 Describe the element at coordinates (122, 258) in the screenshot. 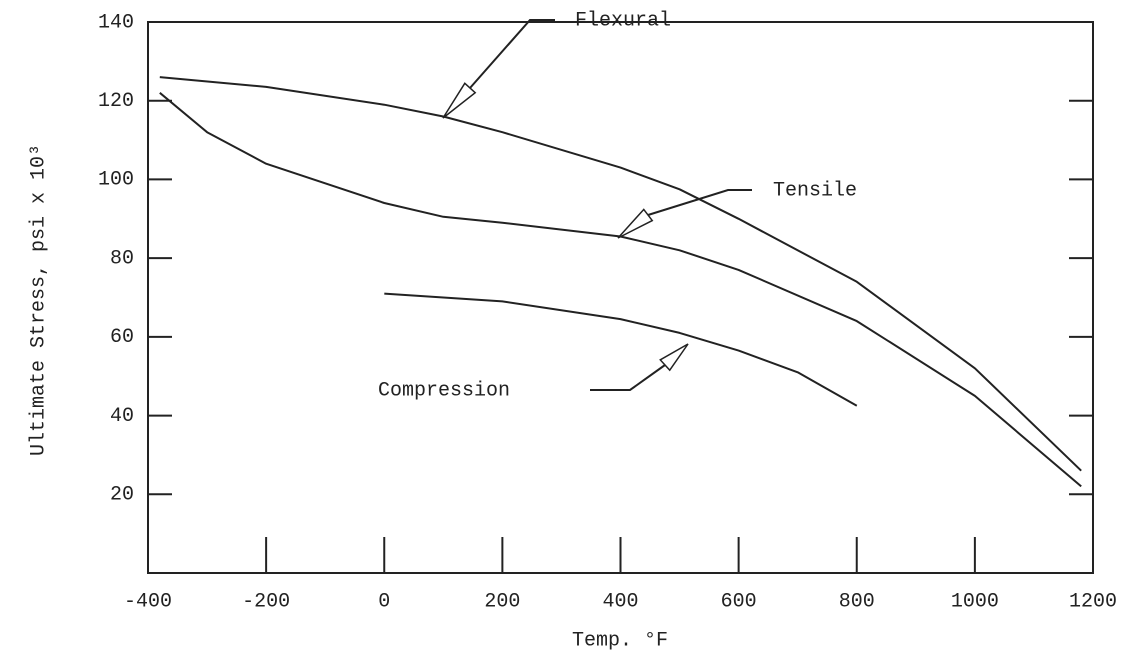

I see `y-tick-label: 80` at that location.